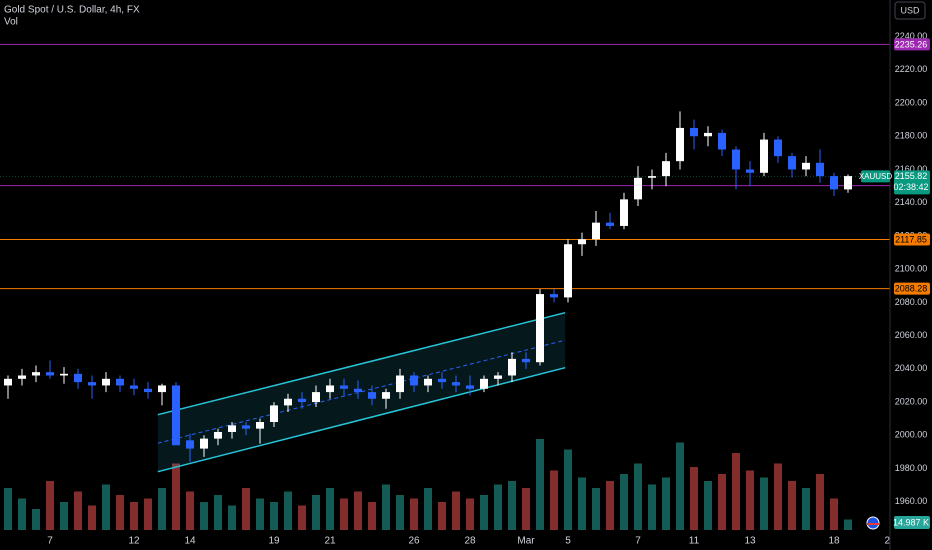 The image size is (932, 550). What do you see at coordinates (911, 136) in the screenshot?
I see `y-tick-label: 2180.00` at bounding box center [911, 136].